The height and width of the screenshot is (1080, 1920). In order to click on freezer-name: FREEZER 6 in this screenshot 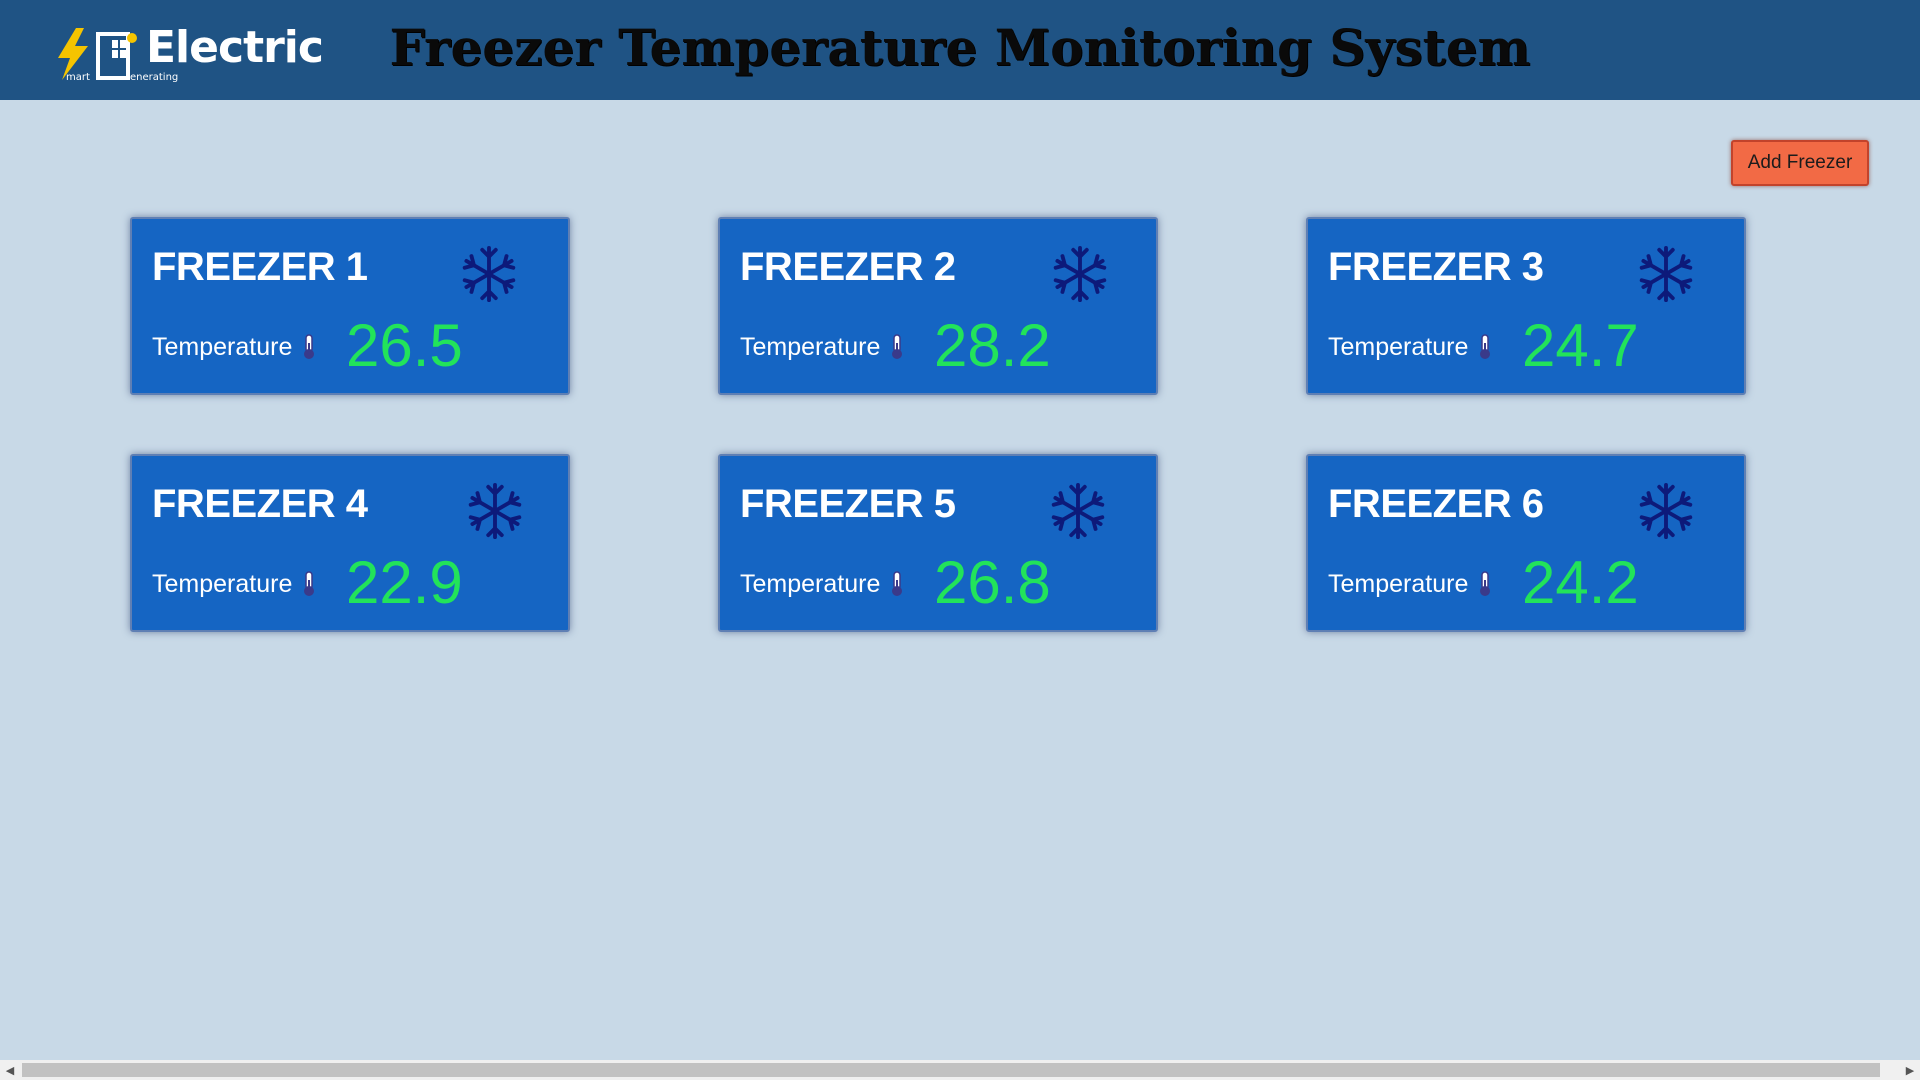, I will do `click(1436, 504)`.